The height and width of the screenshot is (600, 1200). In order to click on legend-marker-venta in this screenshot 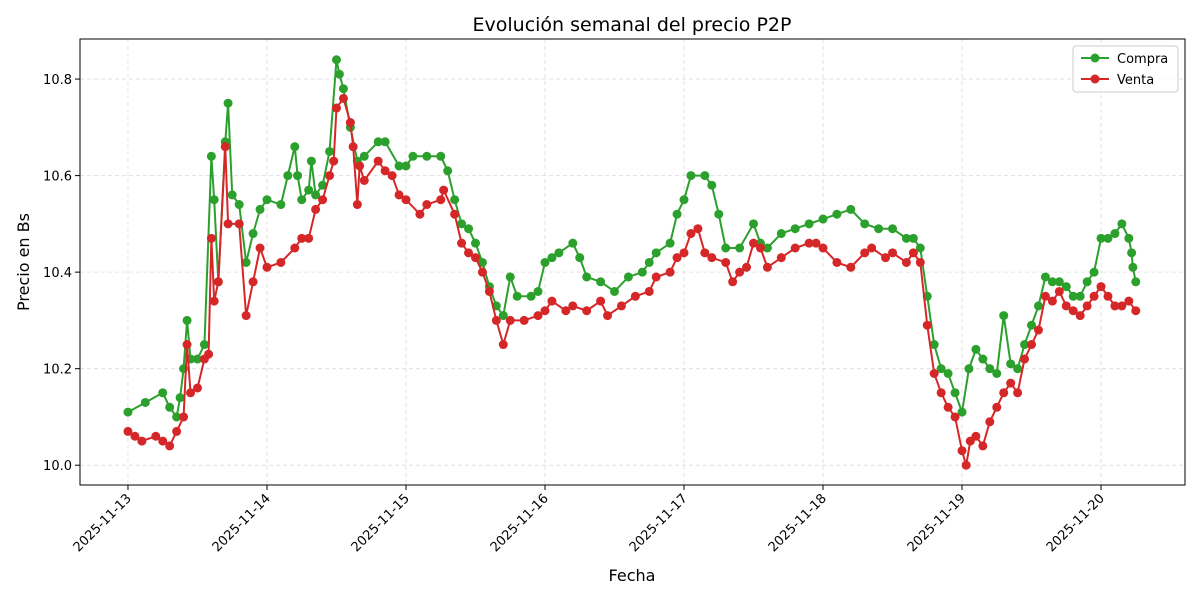, I will do `click(1095, 79)`.